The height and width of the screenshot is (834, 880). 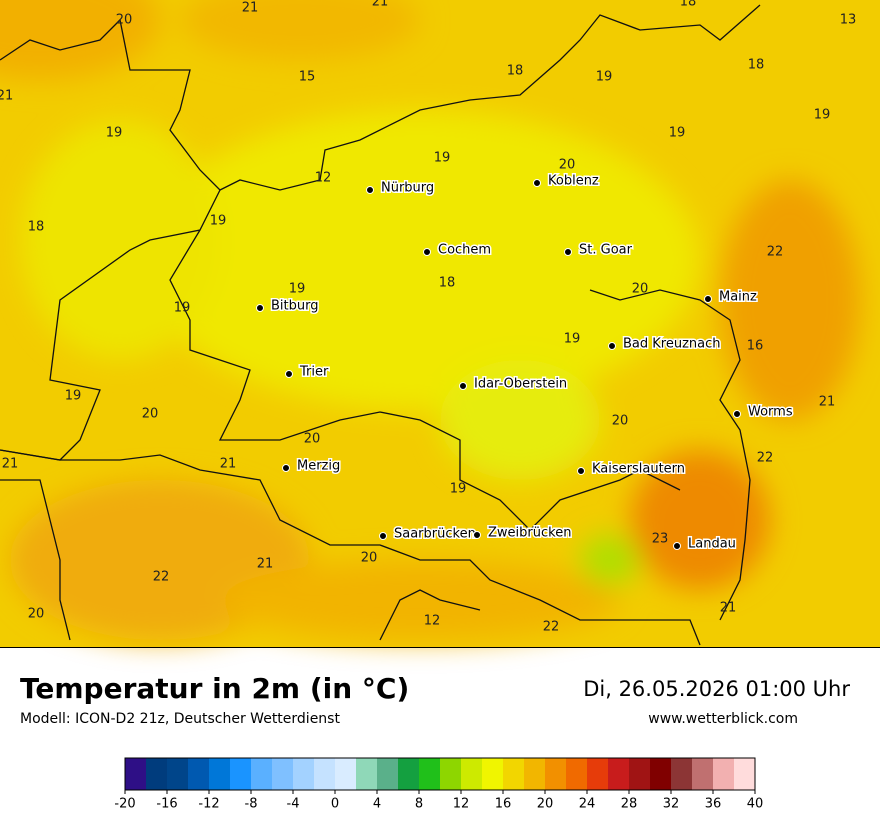 What do you see at coordinates (755, 346) in the screenshot?
I see `temperature-label: 16` at bounding box center [755, 346].